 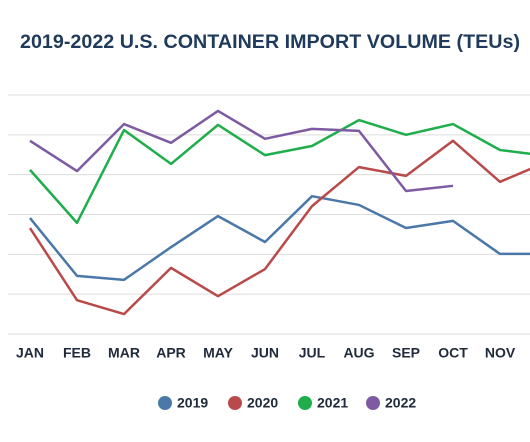 I want to click on legend-label: 2022, so click(x=400, y=403).